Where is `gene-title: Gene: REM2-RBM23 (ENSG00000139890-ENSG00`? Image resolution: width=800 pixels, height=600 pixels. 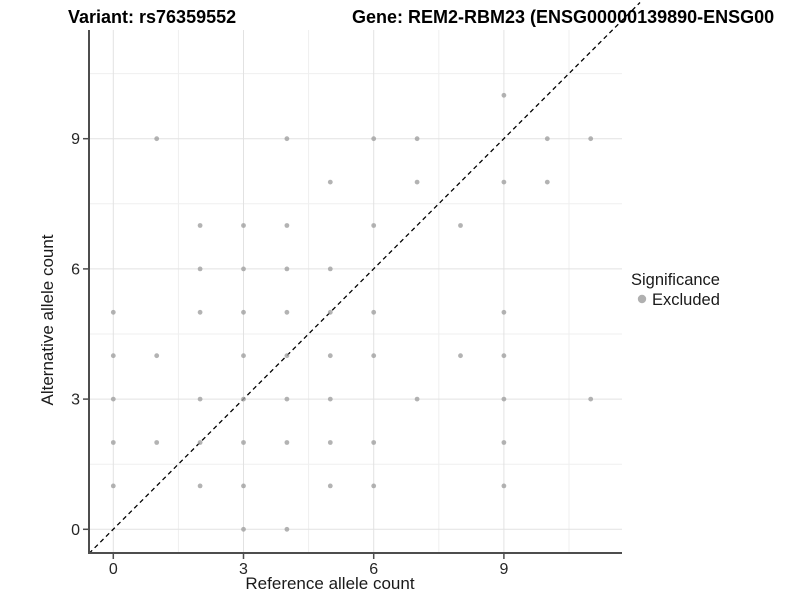 gene-title: Gene: REM2-RBM23 (ENSG00000139890-ENSG00 is located at coordinates (563, 17).